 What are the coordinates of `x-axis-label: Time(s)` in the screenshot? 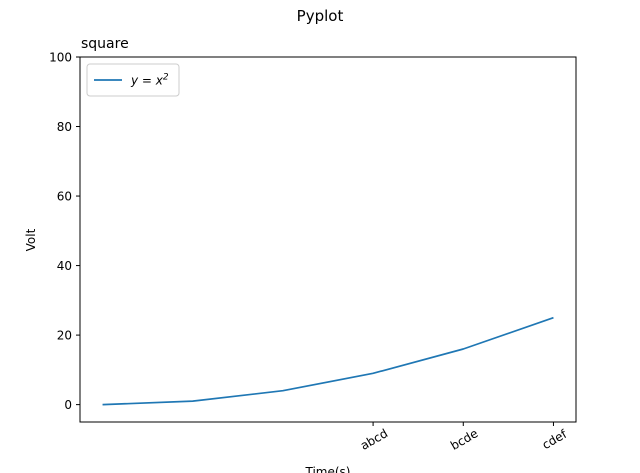 It's located at (328, 469).